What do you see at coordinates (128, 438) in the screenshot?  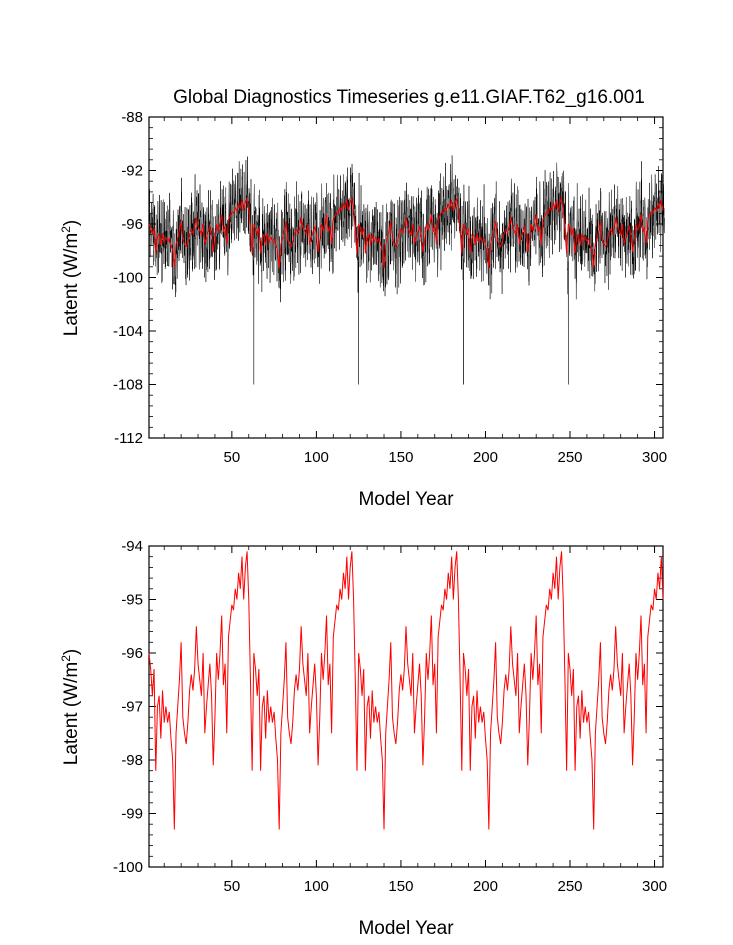 I see `y-tick-label: -112` at bounding box center [128, 438].